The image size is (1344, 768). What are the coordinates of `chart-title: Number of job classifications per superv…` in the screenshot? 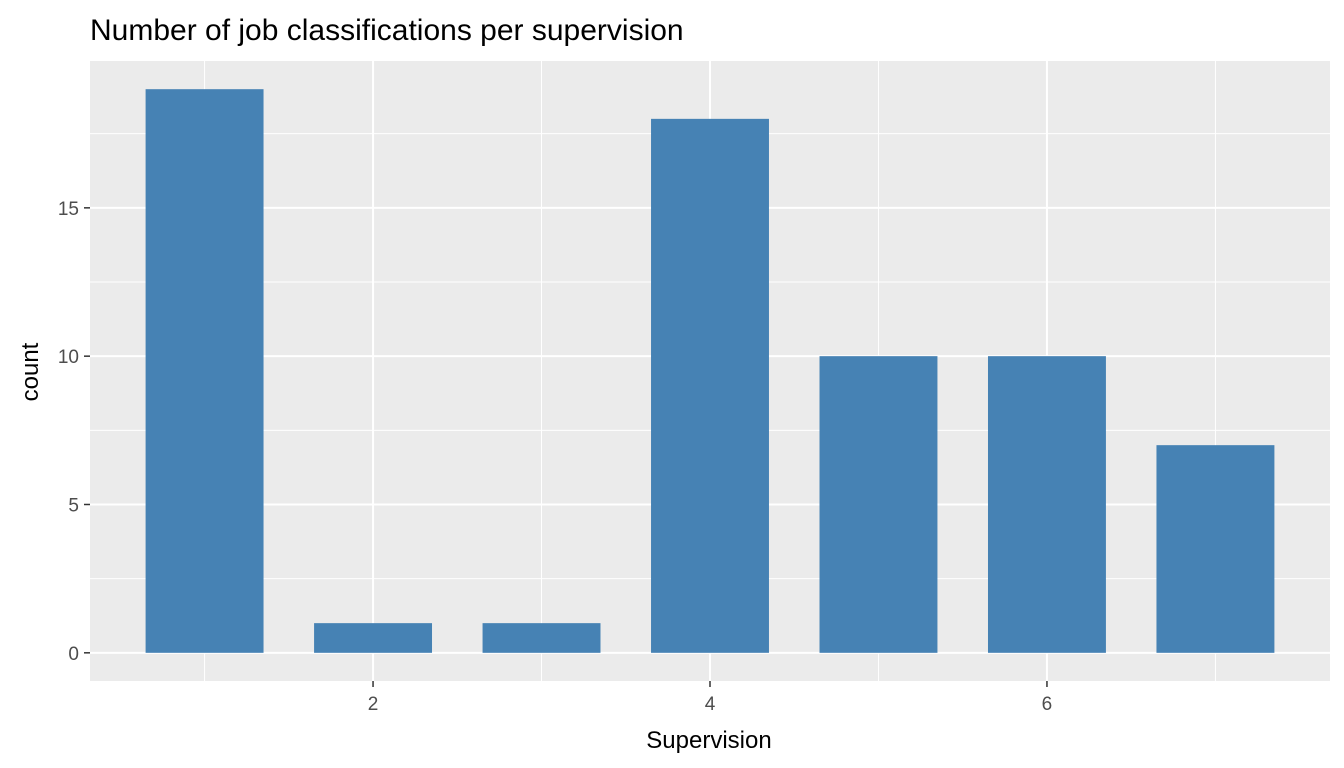 It's located at (387, 30).